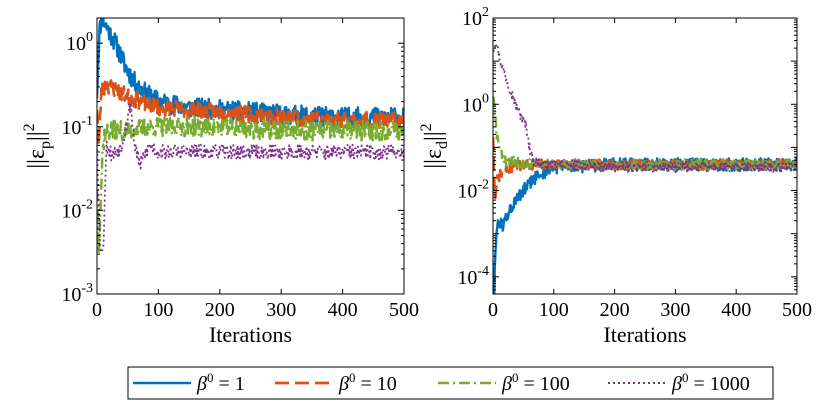 The width and height of the screenshot is (830, 415). What do you see at coordinates (434, 145) in the screenshot?
I see `y-axis-label: ||εd||2` at bounding box center [434, 145].